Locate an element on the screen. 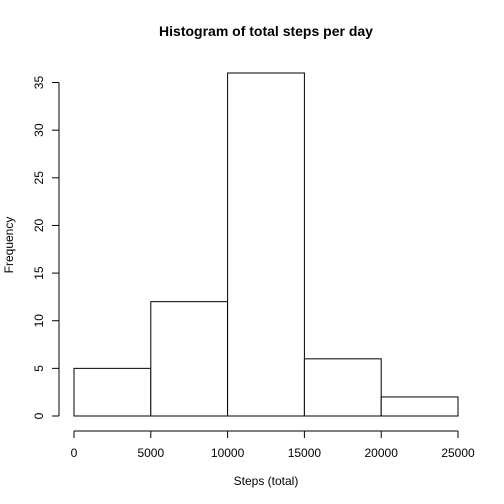 This screenshot has width=504, height=504. x-tick-label: 0 is located at coordinates (74, 453).